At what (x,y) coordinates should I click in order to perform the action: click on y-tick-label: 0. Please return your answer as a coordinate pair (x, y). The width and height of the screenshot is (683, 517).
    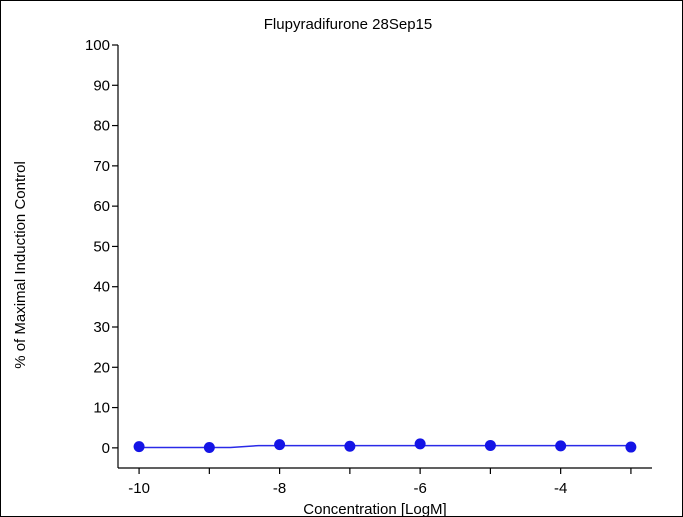
    Looking at the image, I should click on (106, 448).